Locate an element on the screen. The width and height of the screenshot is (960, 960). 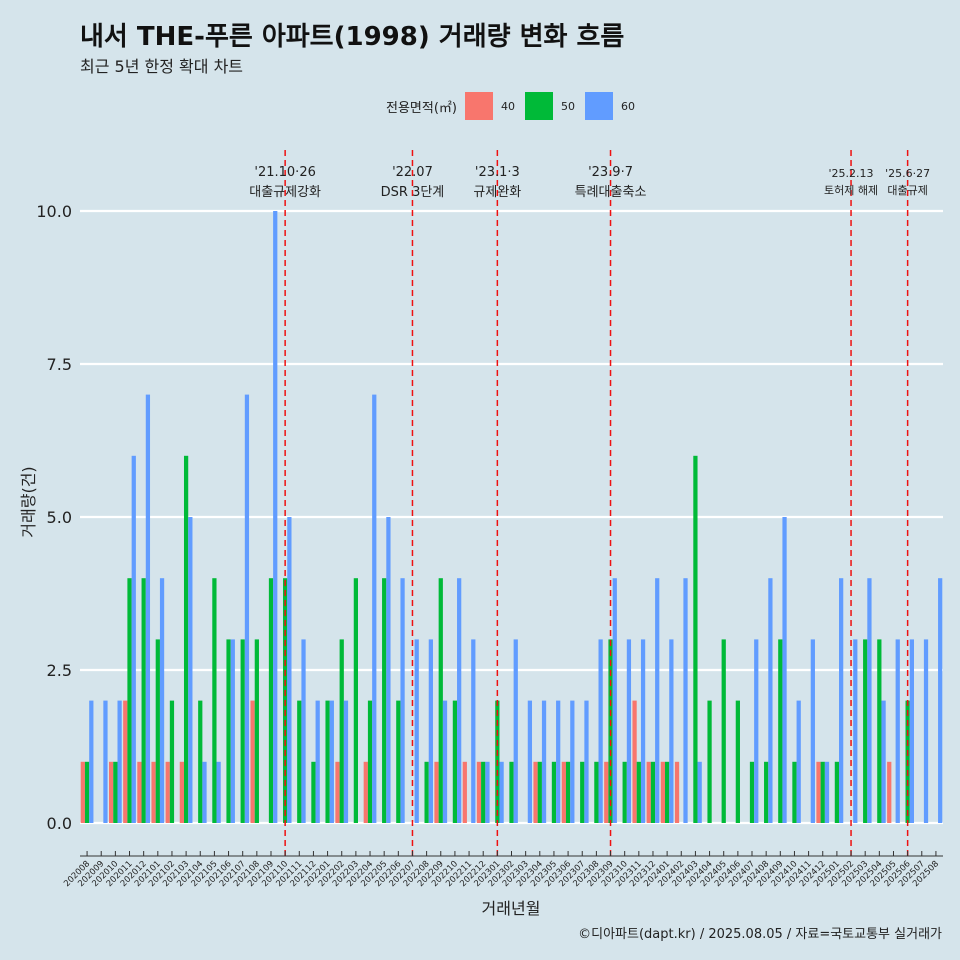
legend-label-50: 50 is located at coordinates (567, 106).